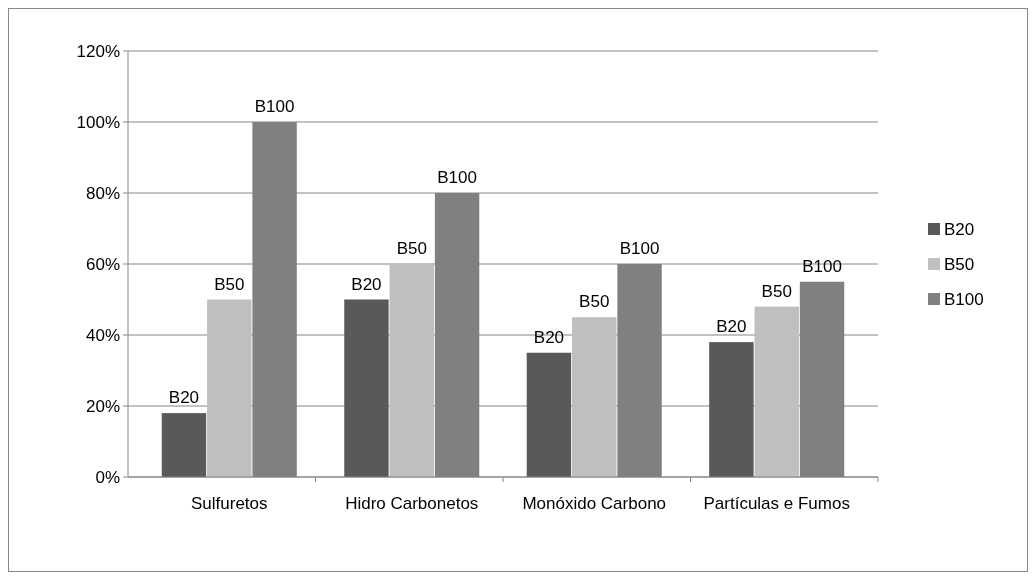 This screenshot has width=1036, height=580. I want to click on x-tick-label: Monóxido Carbono, so click(594, 503).